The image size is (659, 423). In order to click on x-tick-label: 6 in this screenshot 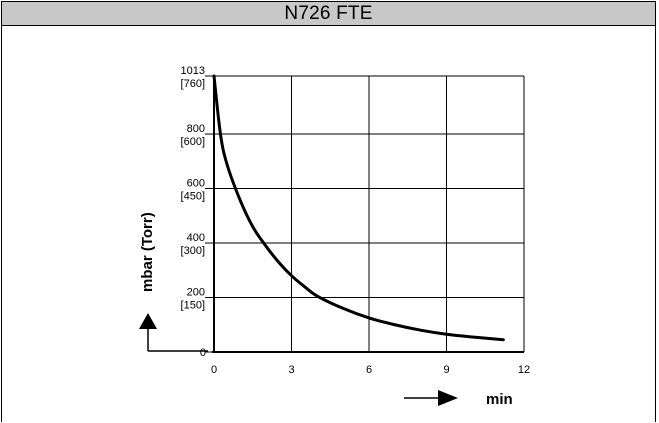, I will do `click(369, 370)`.